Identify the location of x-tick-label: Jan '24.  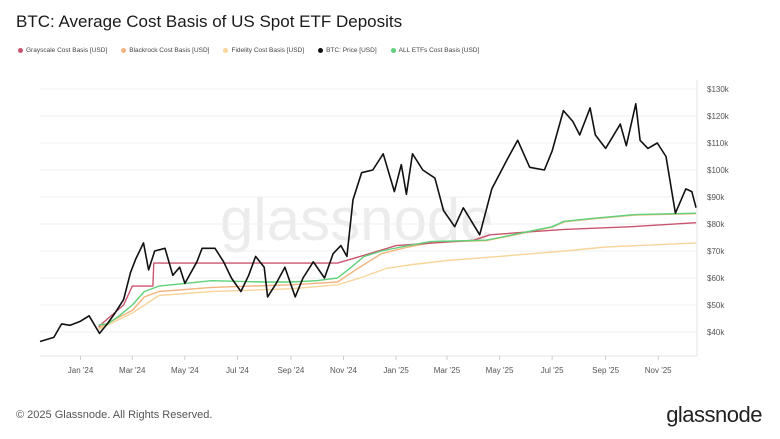
(81, 370).